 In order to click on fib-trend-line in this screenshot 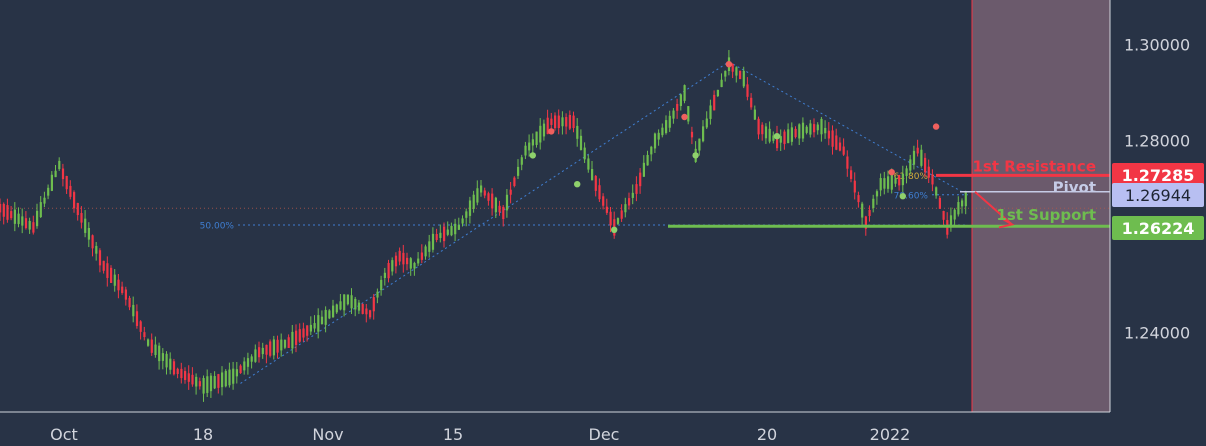, I will do `click(847, 128)`.